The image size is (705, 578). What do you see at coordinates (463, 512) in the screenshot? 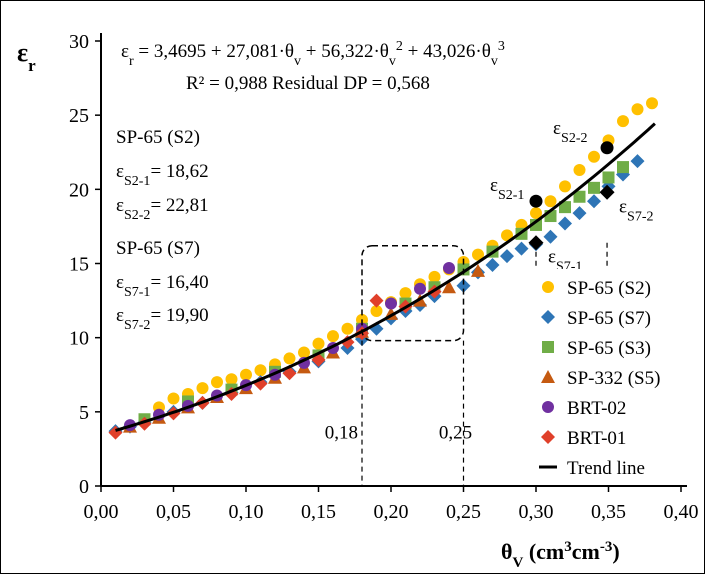
I see `x-tick-label: 0,25` at bounding box center [463, 512].